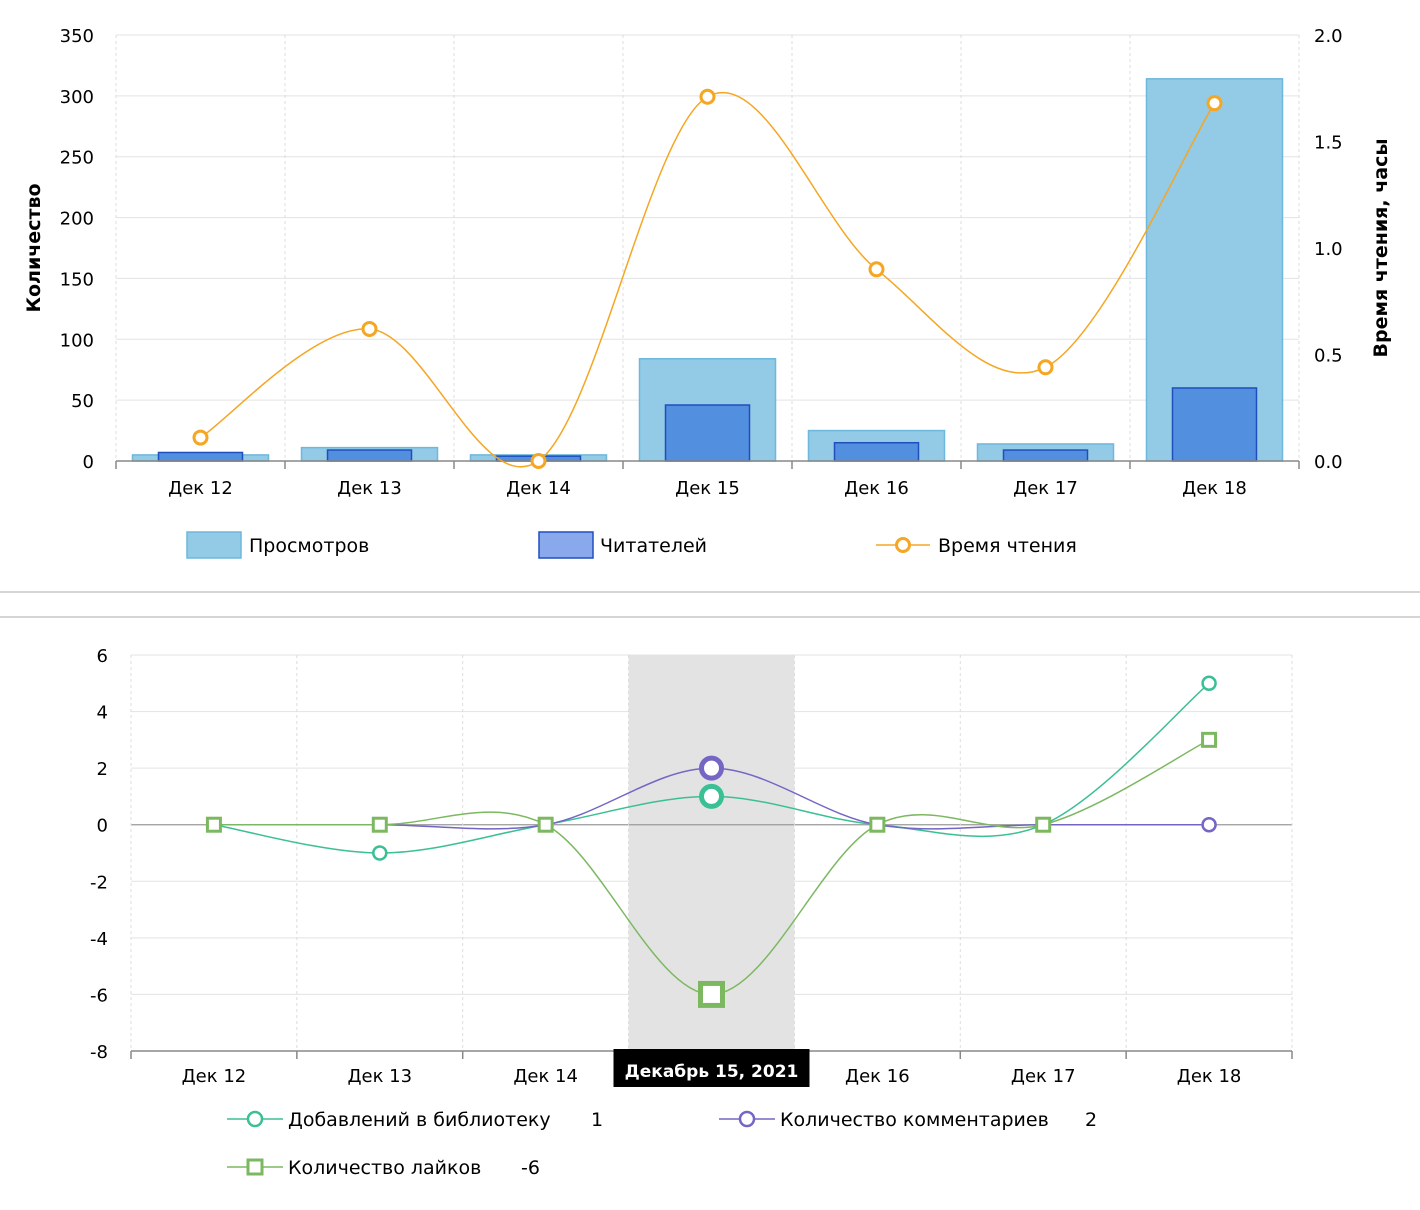  I want to click on y2-tick-label: 0.5, so click(1328, 356).